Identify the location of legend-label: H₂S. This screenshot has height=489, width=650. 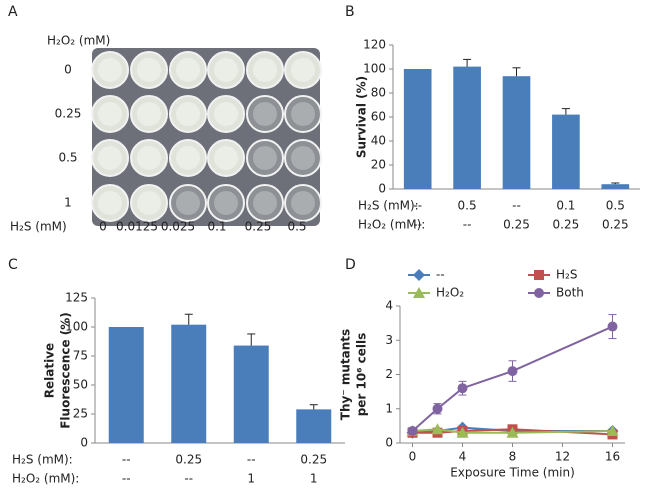
(566, 275).